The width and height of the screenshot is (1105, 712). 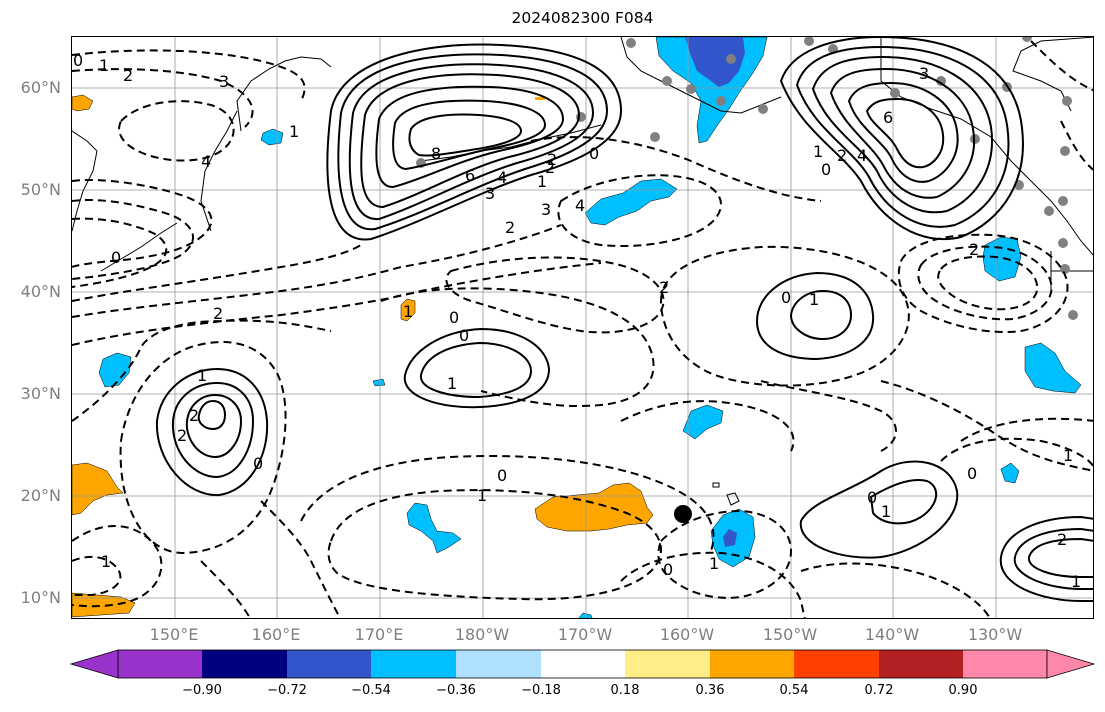 I want to click on coast-kamchatka, so click(x=284, y=94).